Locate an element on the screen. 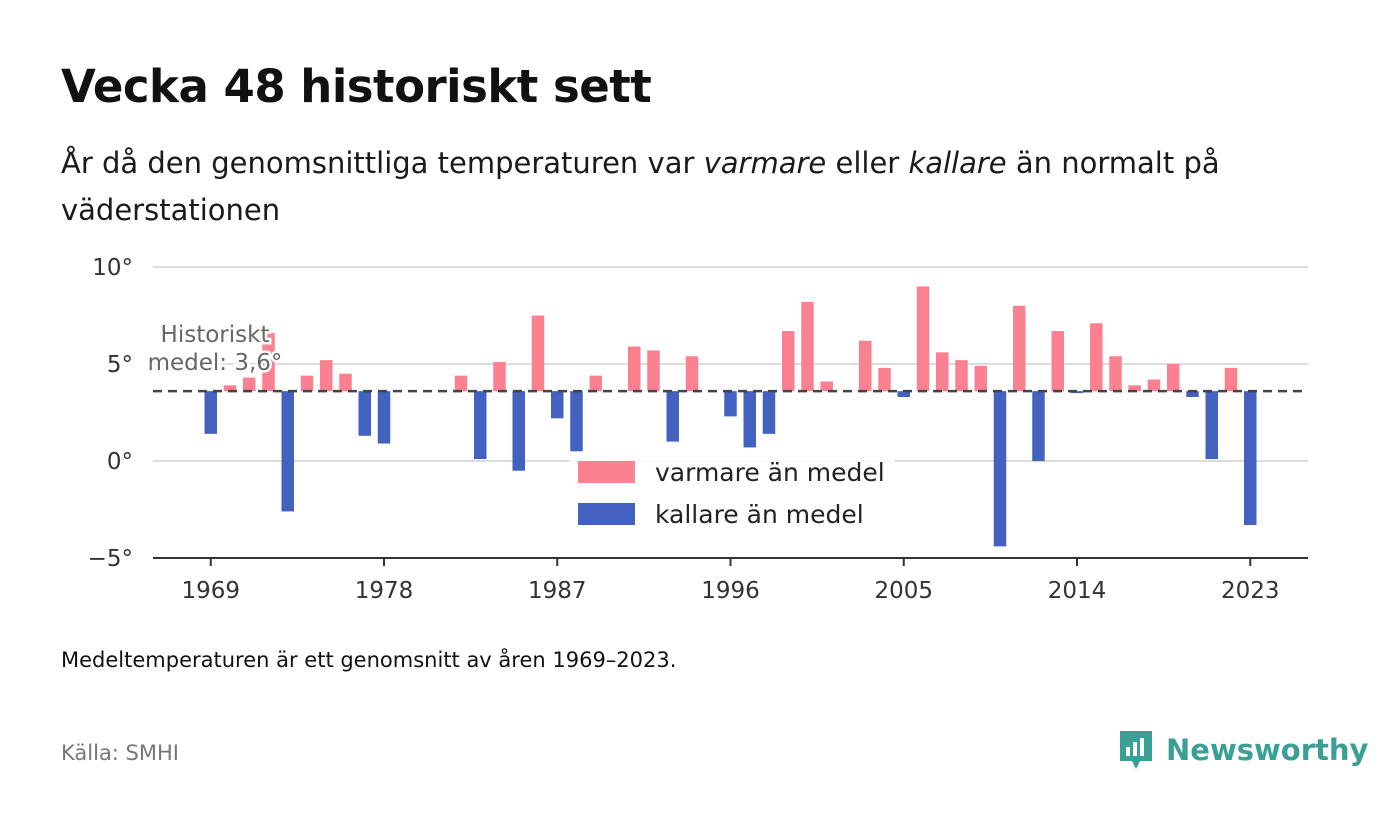 This screenshot has width=1400, height=831. newsworthy-logo-icon is located at coordinates (1136, 750).